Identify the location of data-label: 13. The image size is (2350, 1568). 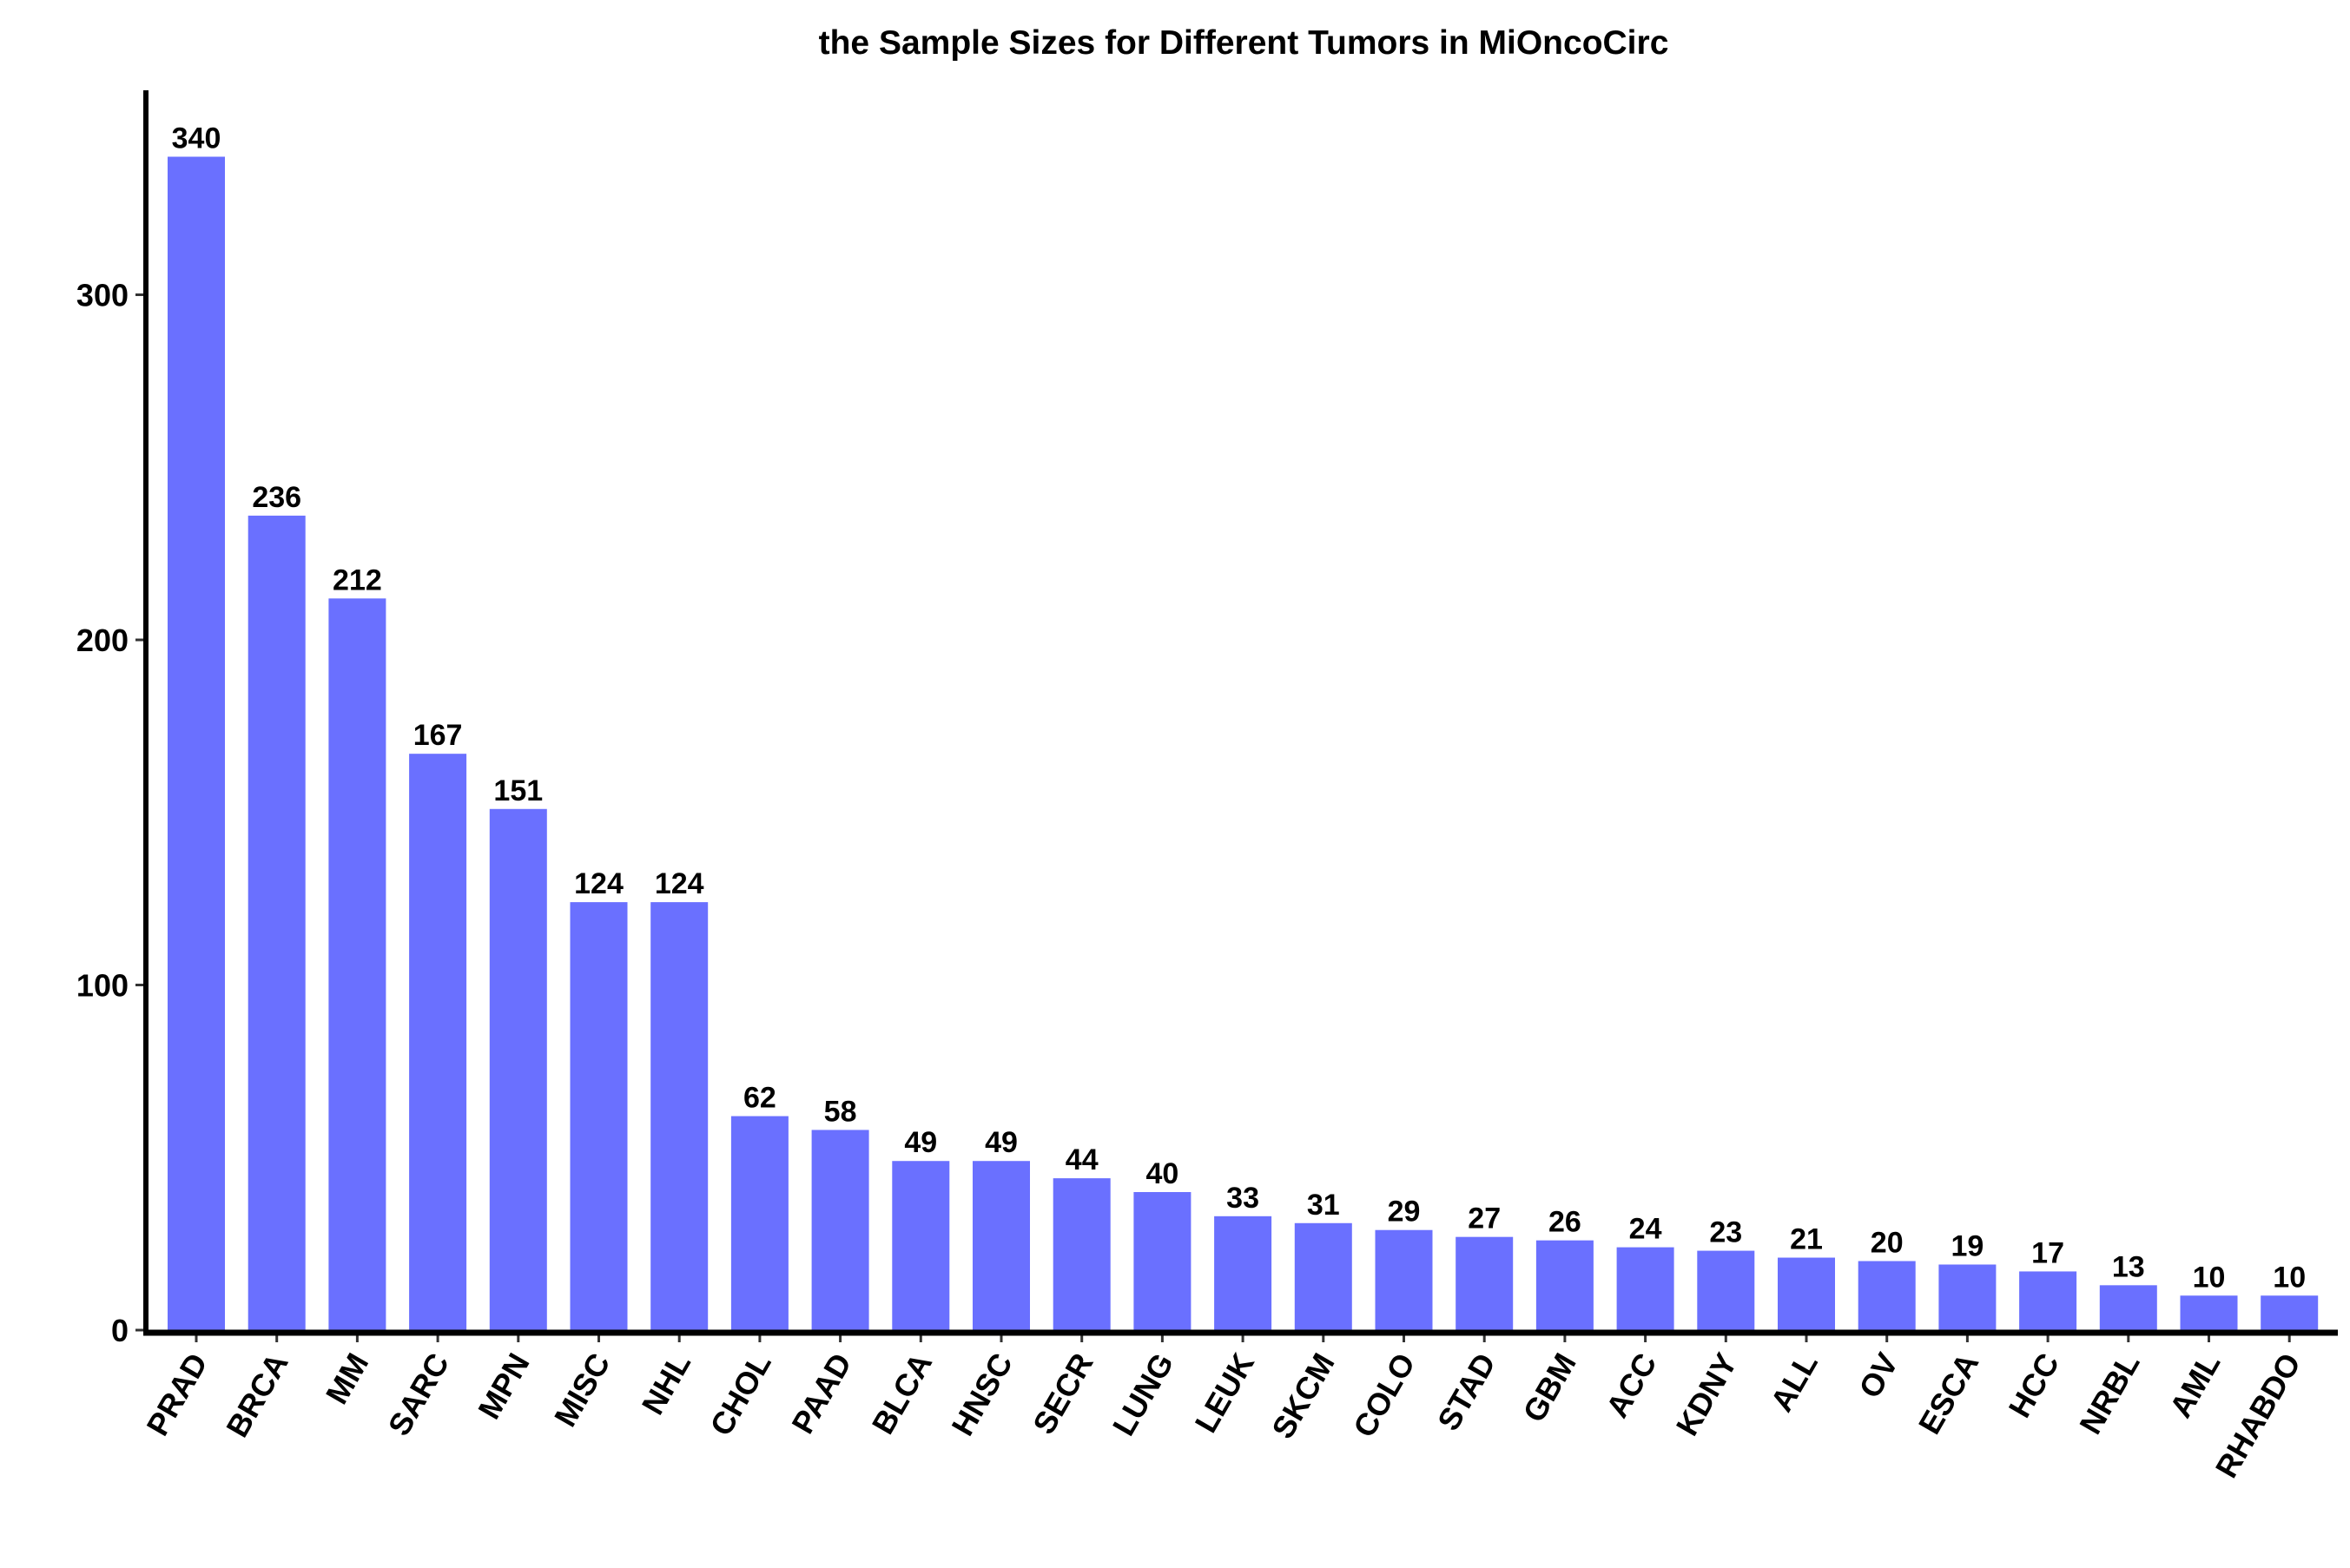
(2128, 1266).